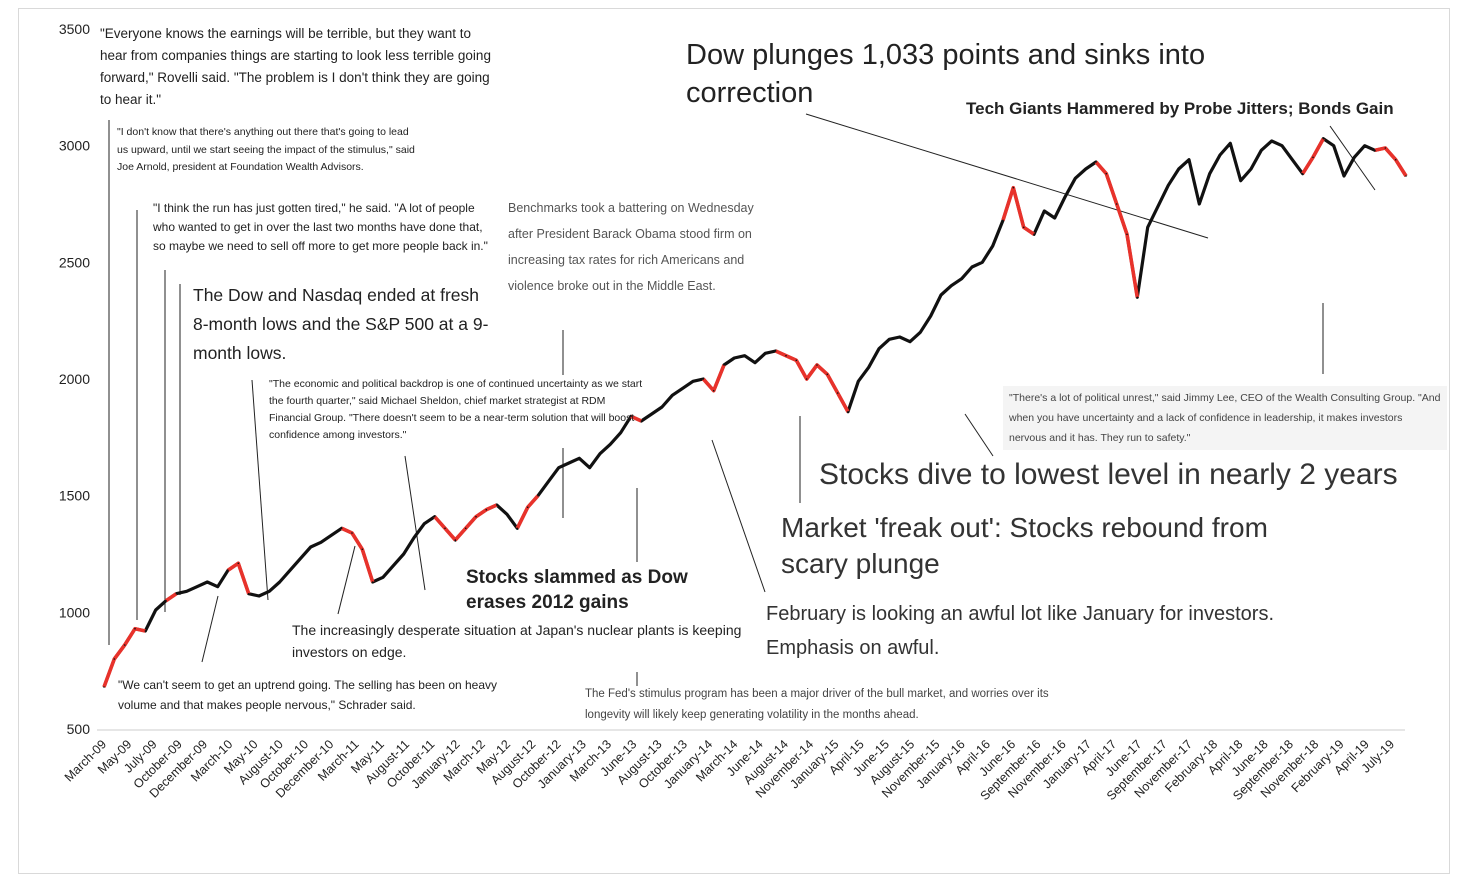 This screenshot has height=892, width=1470. What do you see at coordinates (1007, 176) in the screenshot?
I see `leader-dow-plunges` at bounding box center [1007, 176].